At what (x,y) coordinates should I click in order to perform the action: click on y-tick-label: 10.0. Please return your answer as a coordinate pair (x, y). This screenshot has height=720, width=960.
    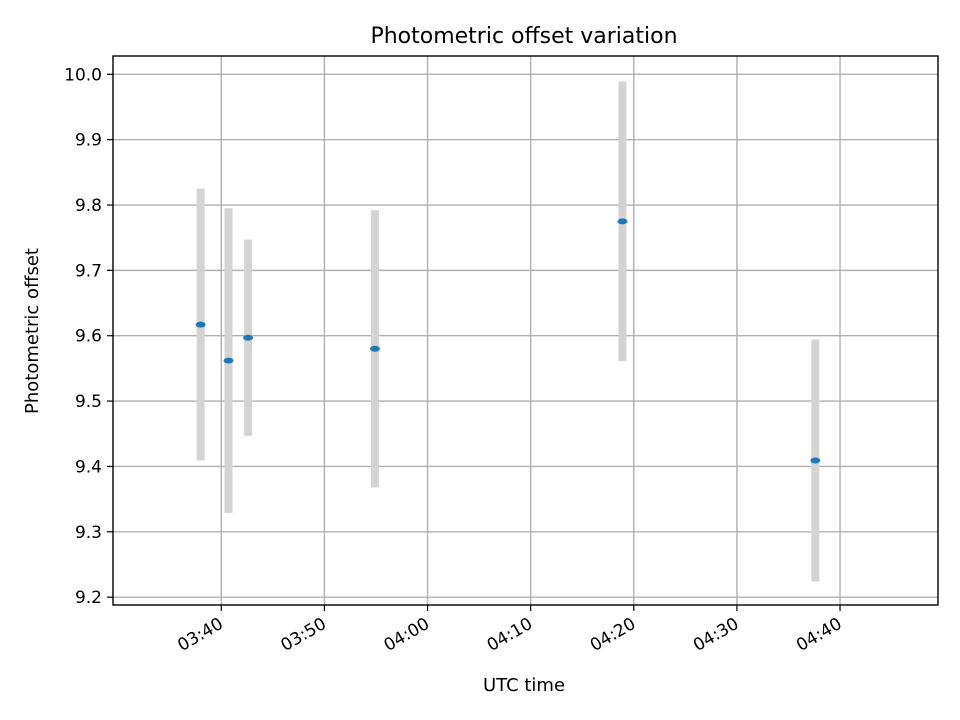
    Looking at the image, I should click on (83, 75).